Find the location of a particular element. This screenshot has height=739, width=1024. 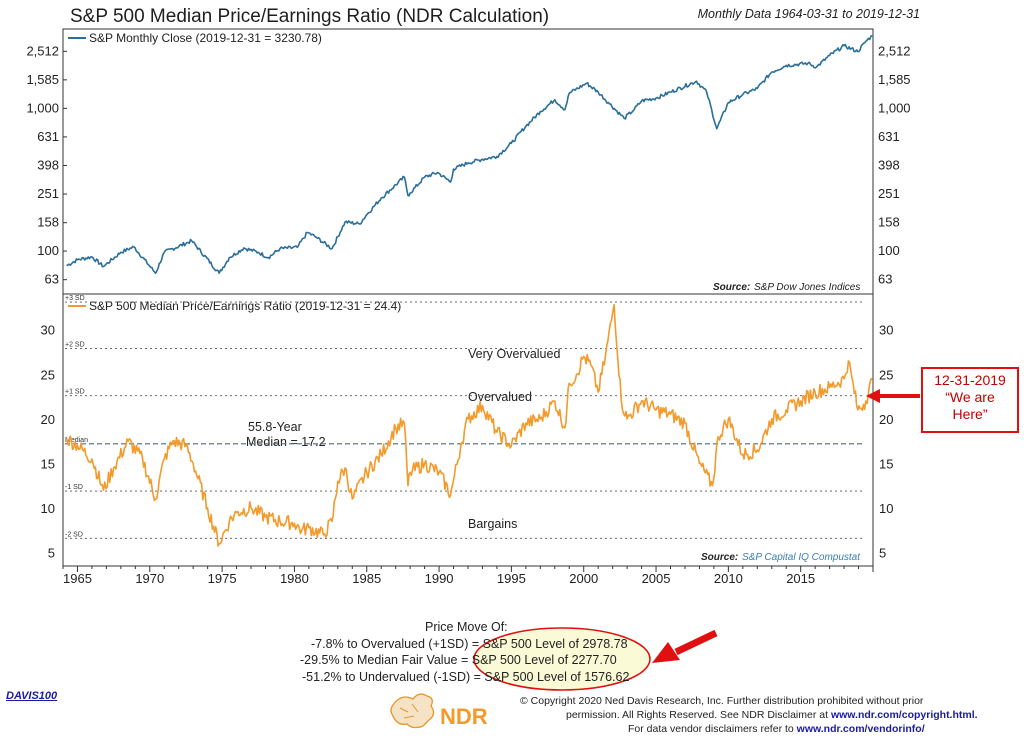

x-tick-label: 1970 is located at coordinates (149, 578).